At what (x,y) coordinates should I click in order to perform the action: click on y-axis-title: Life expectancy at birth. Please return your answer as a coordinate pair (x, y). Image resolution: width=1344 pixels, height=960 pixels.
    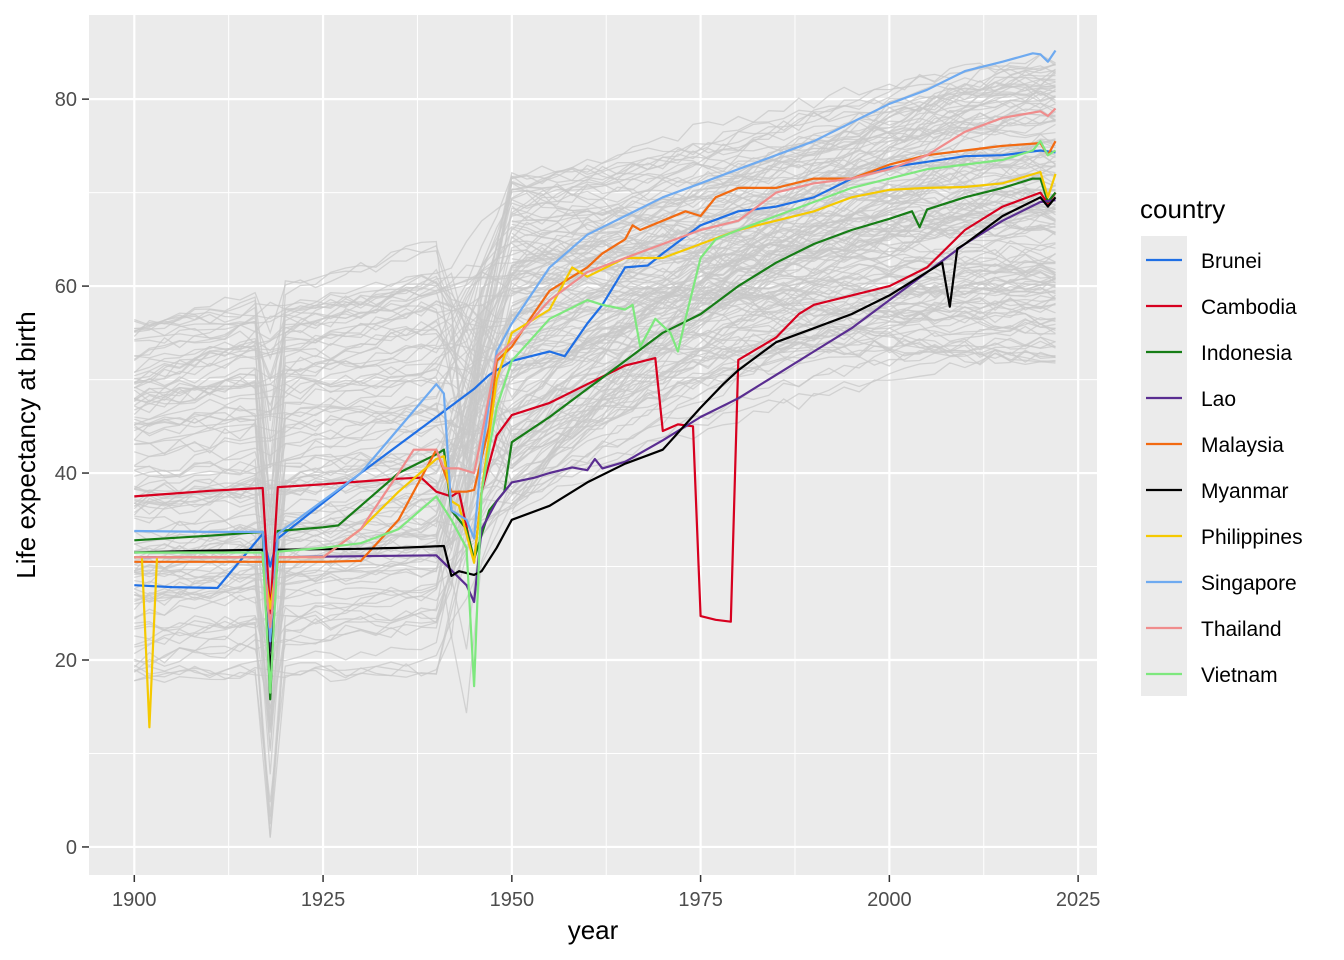
    Looking at the image, I should click on (26, 444).